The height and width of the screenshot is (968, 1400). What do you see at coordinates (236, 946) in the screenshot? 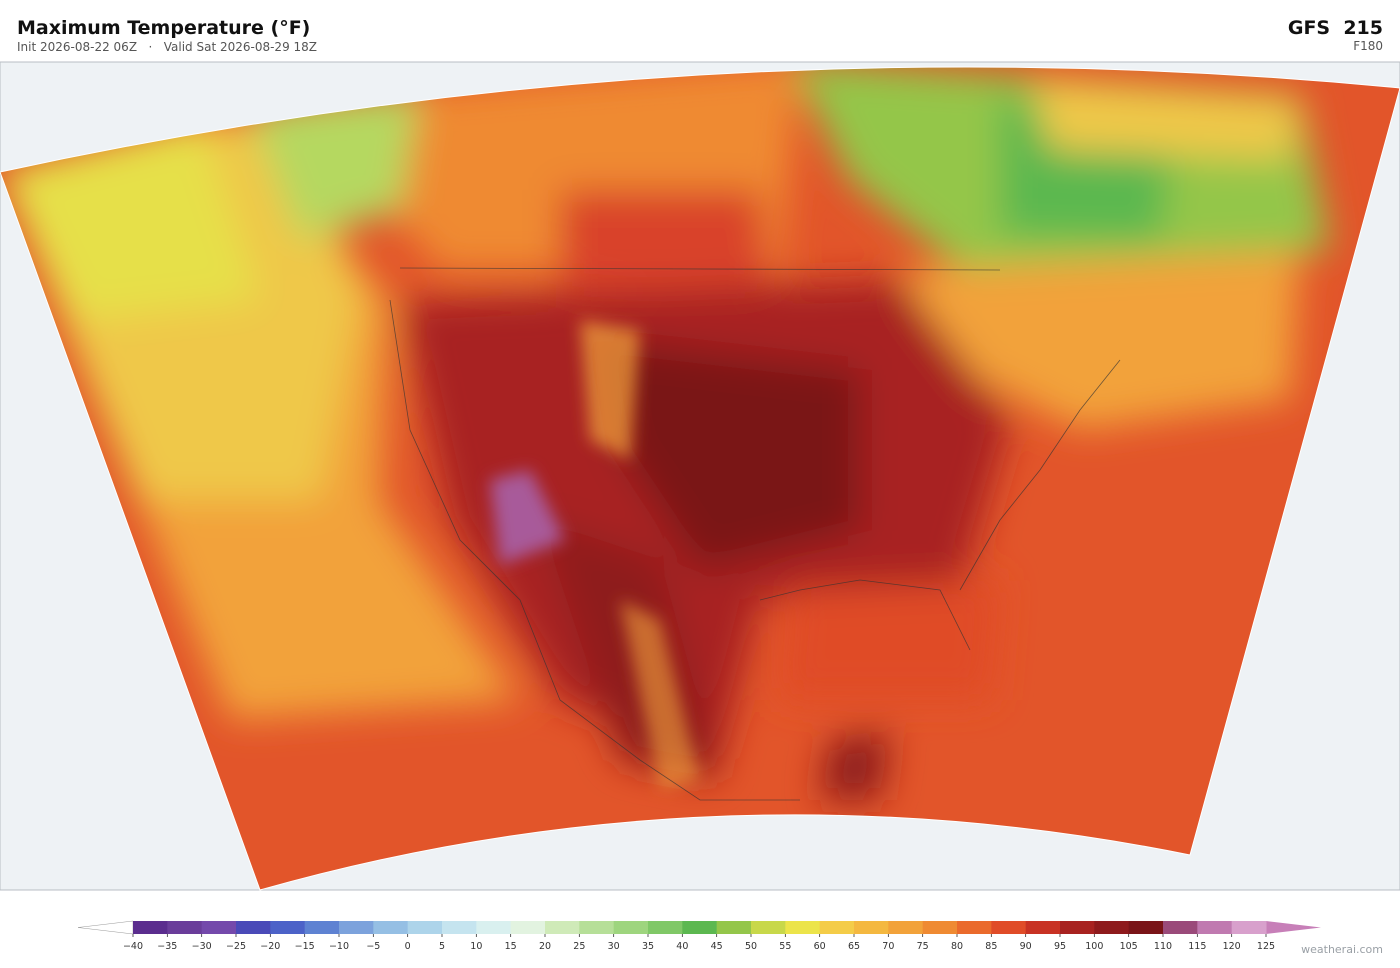
I see `colorbar-tick-label: −25` at bounding box center [236, 946].